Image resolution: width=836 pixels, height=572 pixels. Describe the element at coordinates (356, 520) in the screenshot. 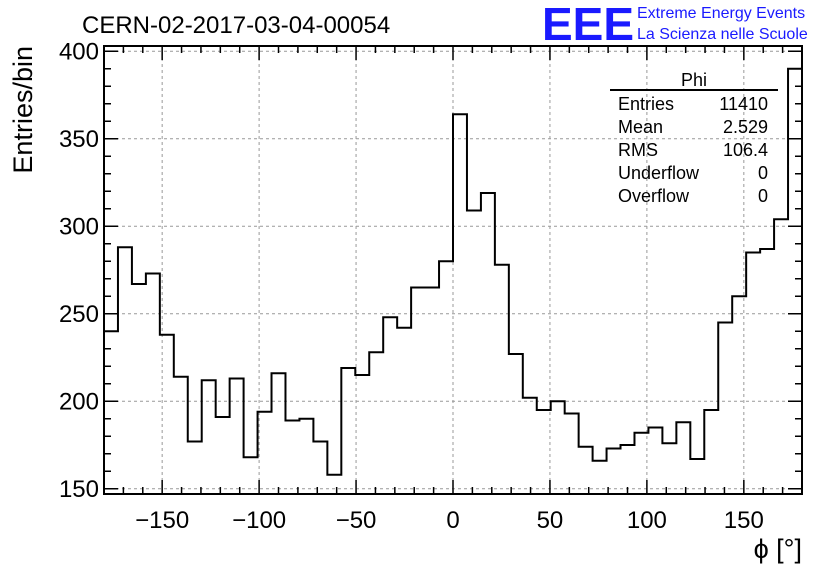

I see `x-tick-label: −50` at that location.